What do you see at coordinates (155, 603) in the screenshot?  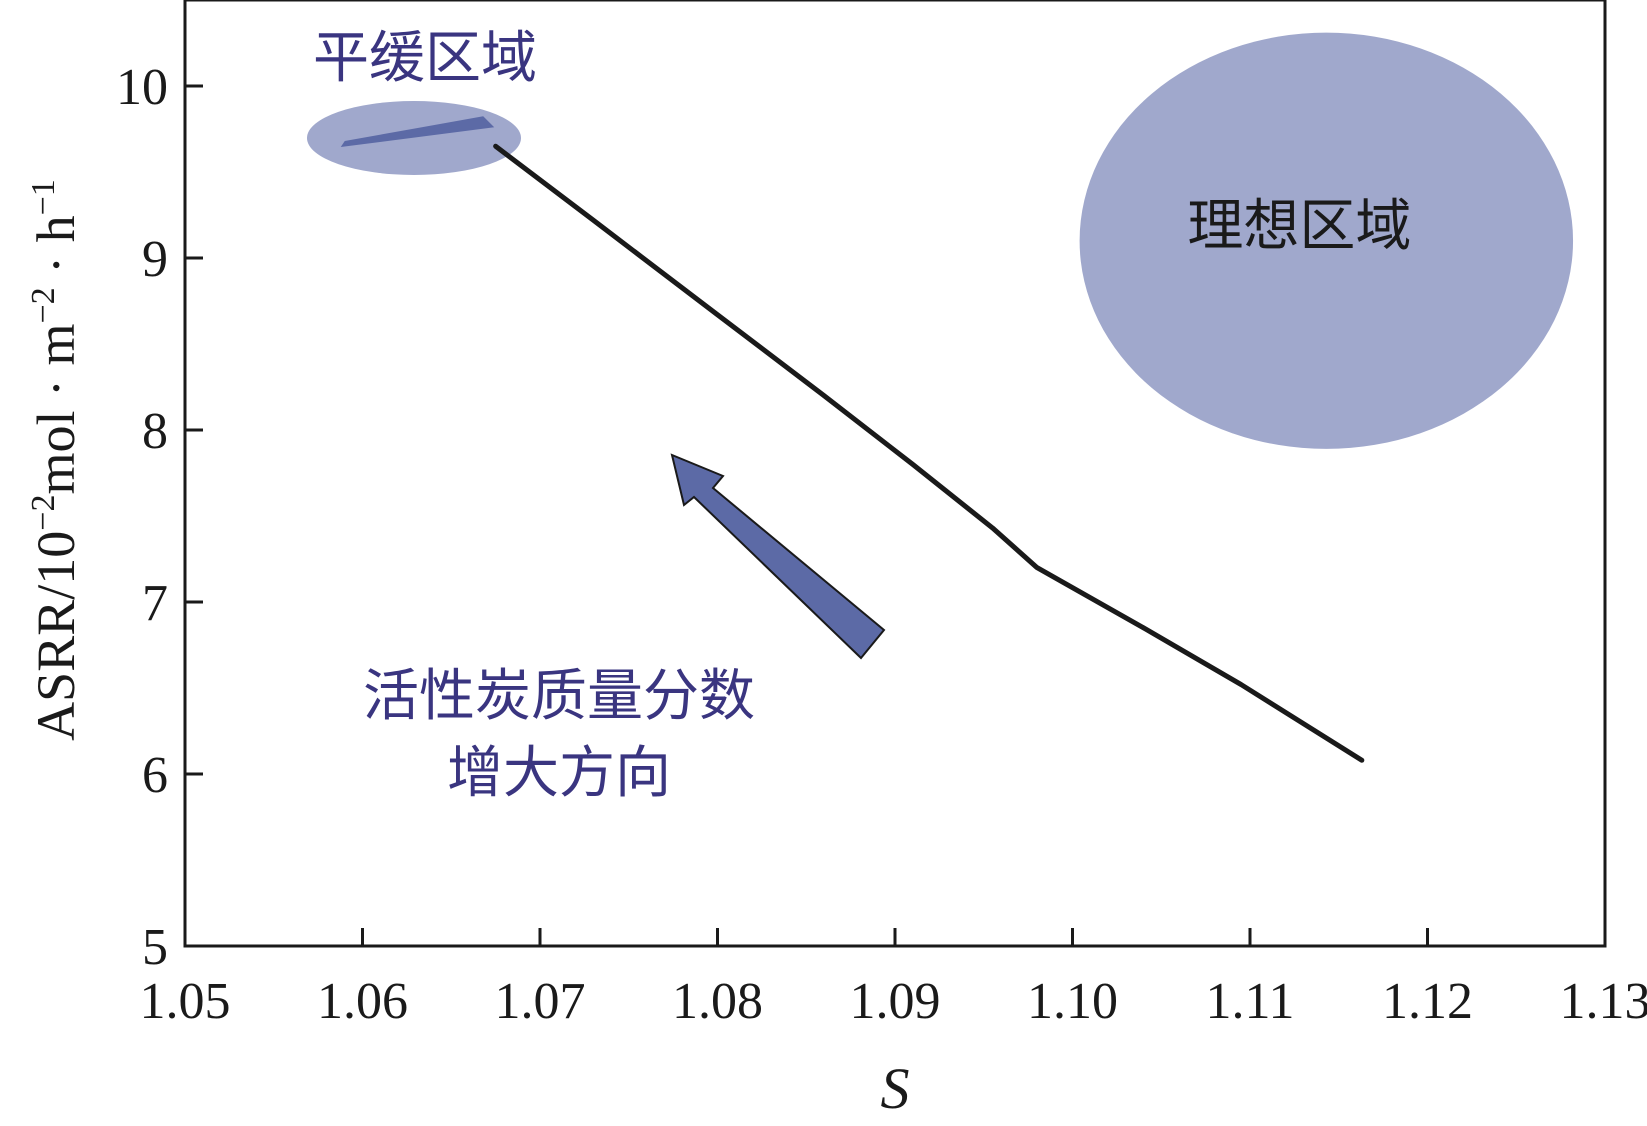 I see `y-tick-label-2: 7` at bounding box center [155, 603].